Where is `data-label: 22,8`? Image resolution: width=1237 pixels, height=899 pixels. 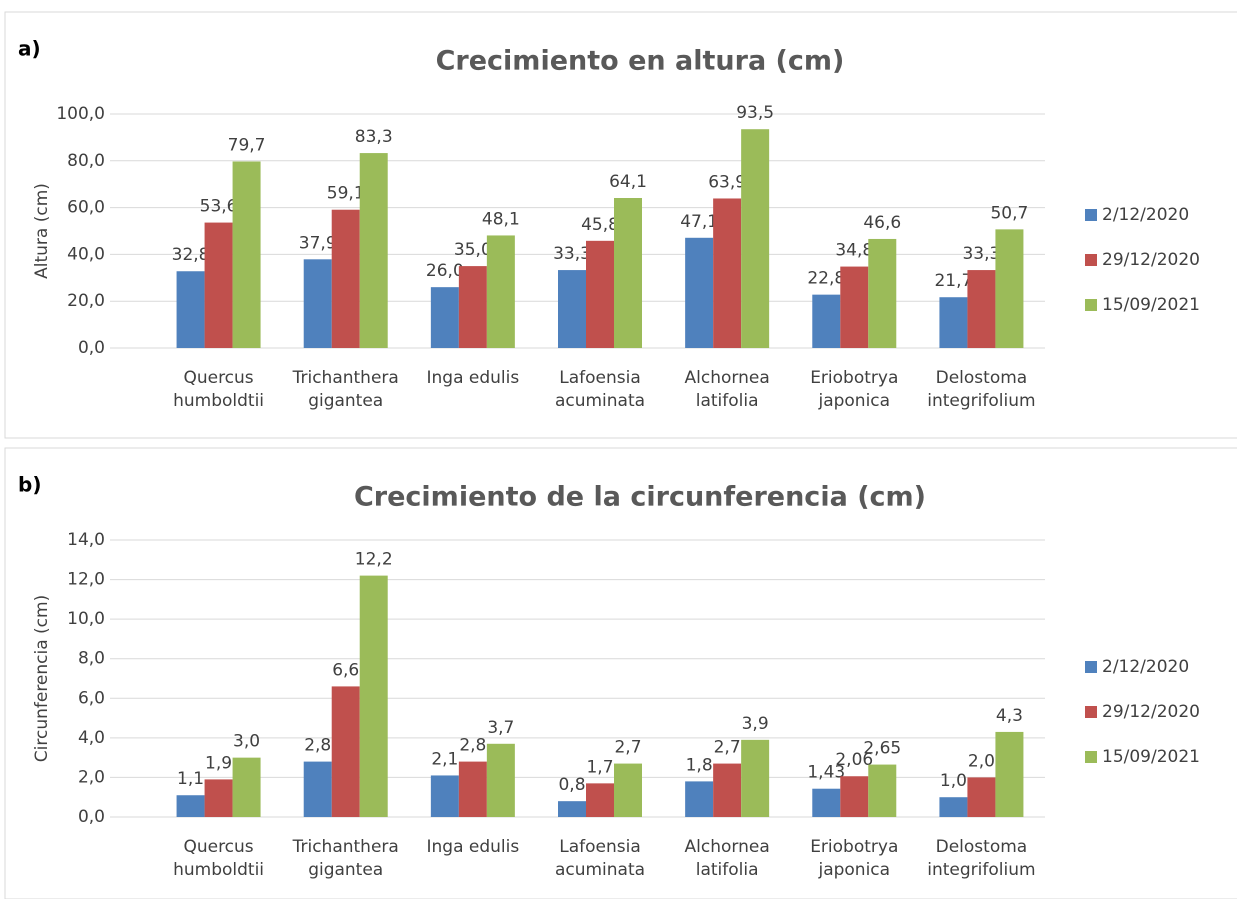 data-label: 22,8 is located at coordinates (826, 279).